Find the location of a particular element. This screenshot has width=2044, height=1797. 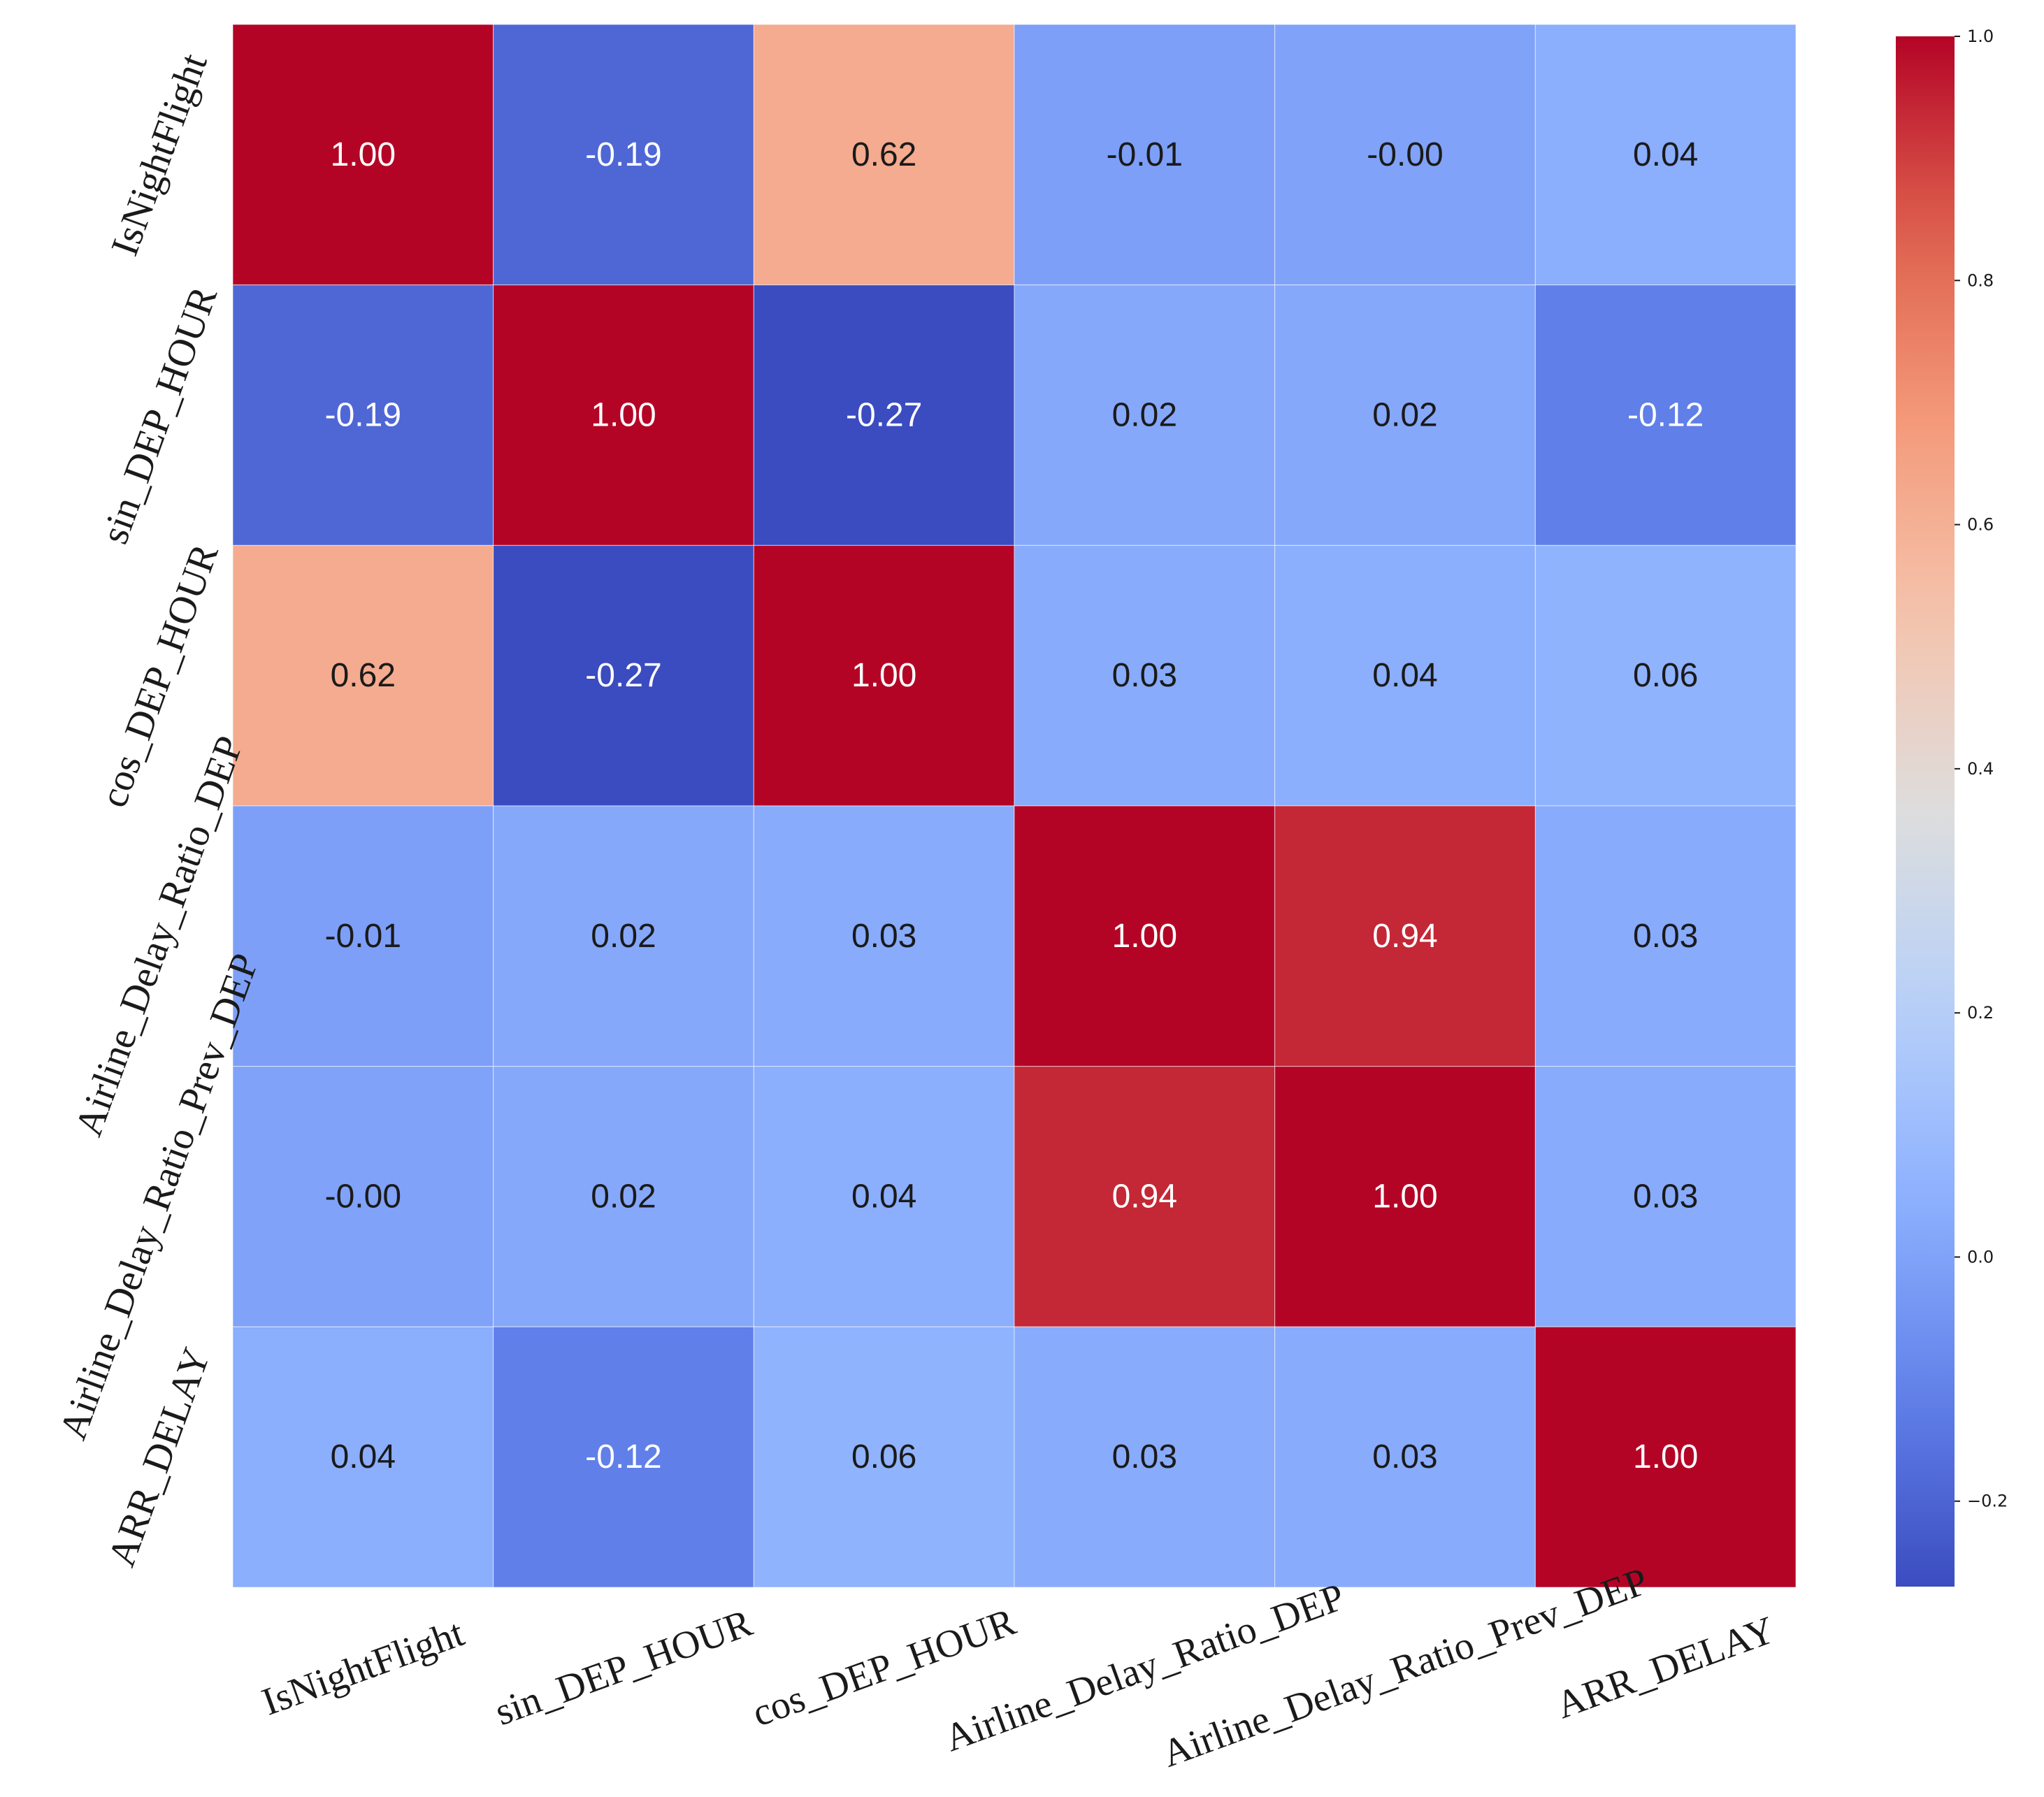

heatmap-cell-r2-c0 is located at coordinates (363, 675).